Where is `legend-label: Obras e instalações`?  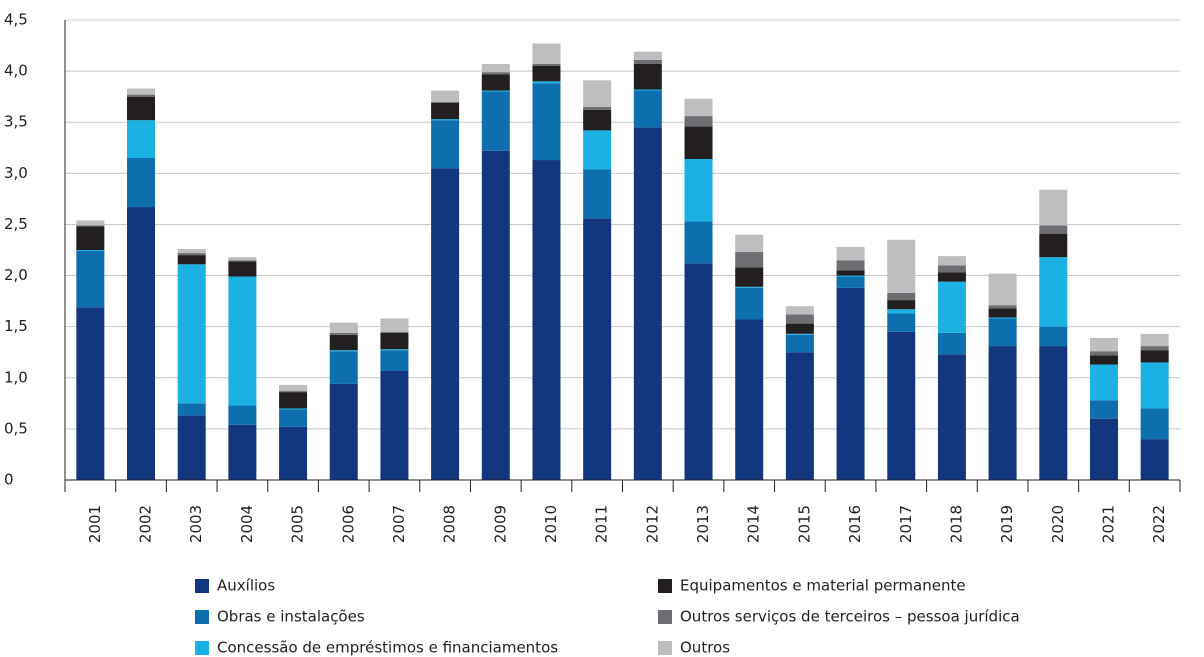 legend-label: Obras e instalações is located at coordinates (291, 617).